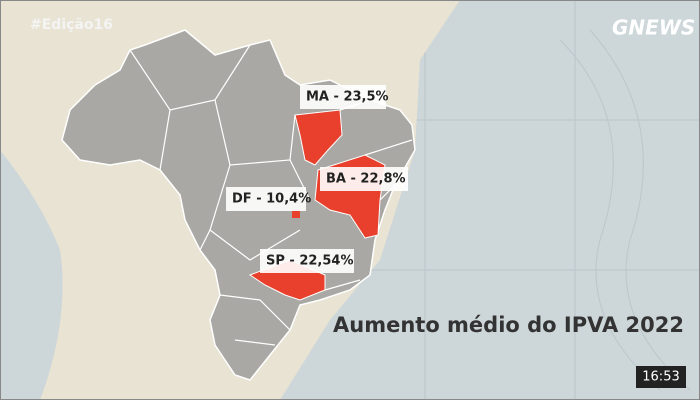 This screenshot has width=700, height=400. I want to click on title: Aumento médio do IPVA 2022, so click(508, 325).